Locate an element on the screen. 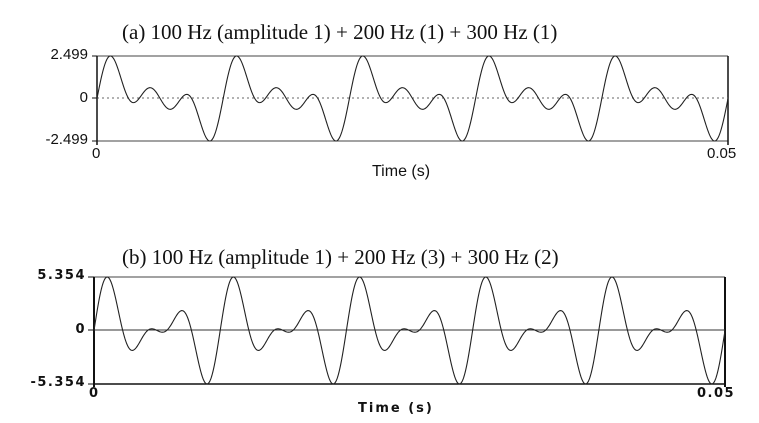 The width and height of the screenshot is (759, 423). plot-b-xtick-left: 0 is located at coordinates (94, 393).